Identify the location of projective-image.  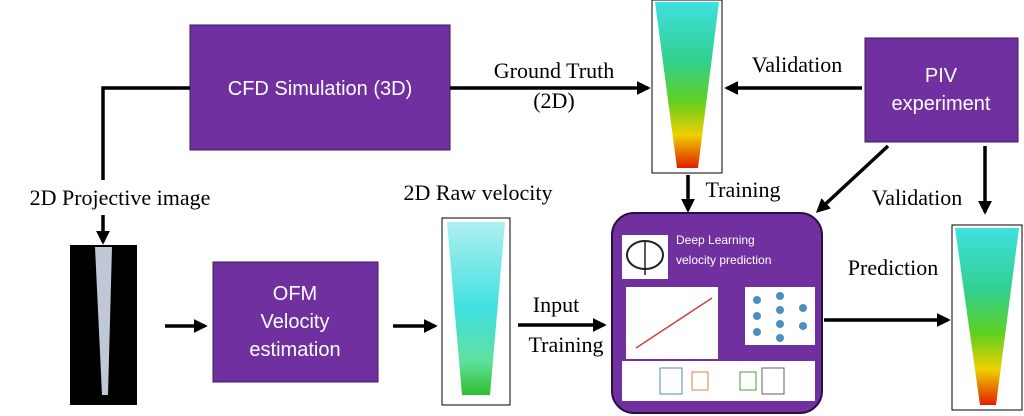
(103, 321).